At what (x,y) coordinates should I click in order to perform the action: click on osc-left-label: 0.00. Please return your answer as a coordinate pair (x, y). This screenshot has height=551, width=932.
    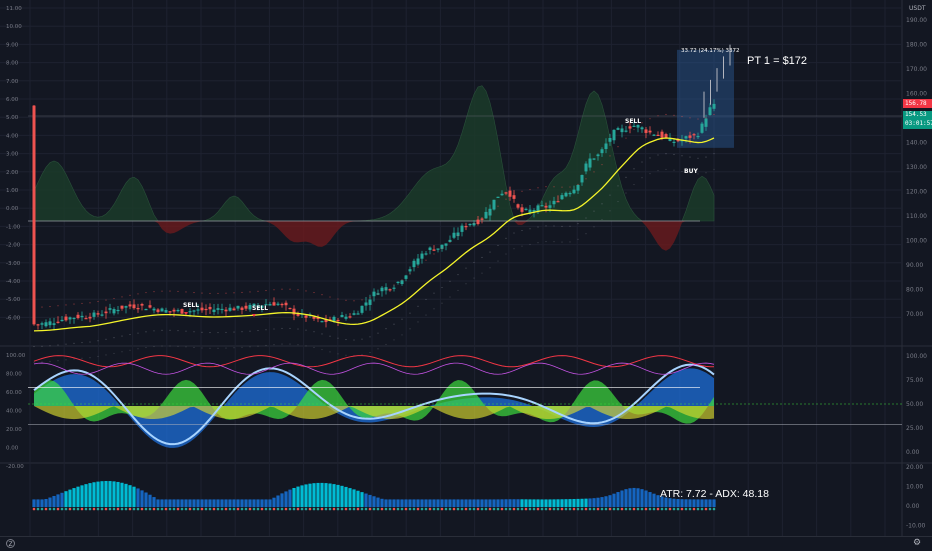
    Looking at the image, I should click on (12, 449).